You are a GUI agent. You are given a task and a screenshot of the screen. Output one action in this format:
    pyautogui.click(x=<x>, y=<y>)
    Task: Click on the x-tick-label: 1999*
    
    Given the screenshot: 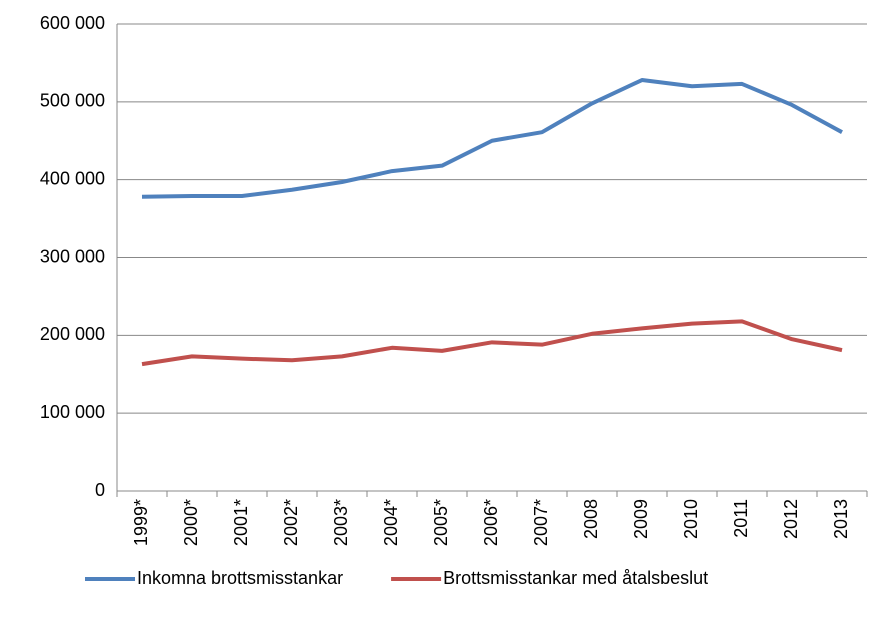 What is the action you would take?
    pyautogui.click(x=141, y=522)
    